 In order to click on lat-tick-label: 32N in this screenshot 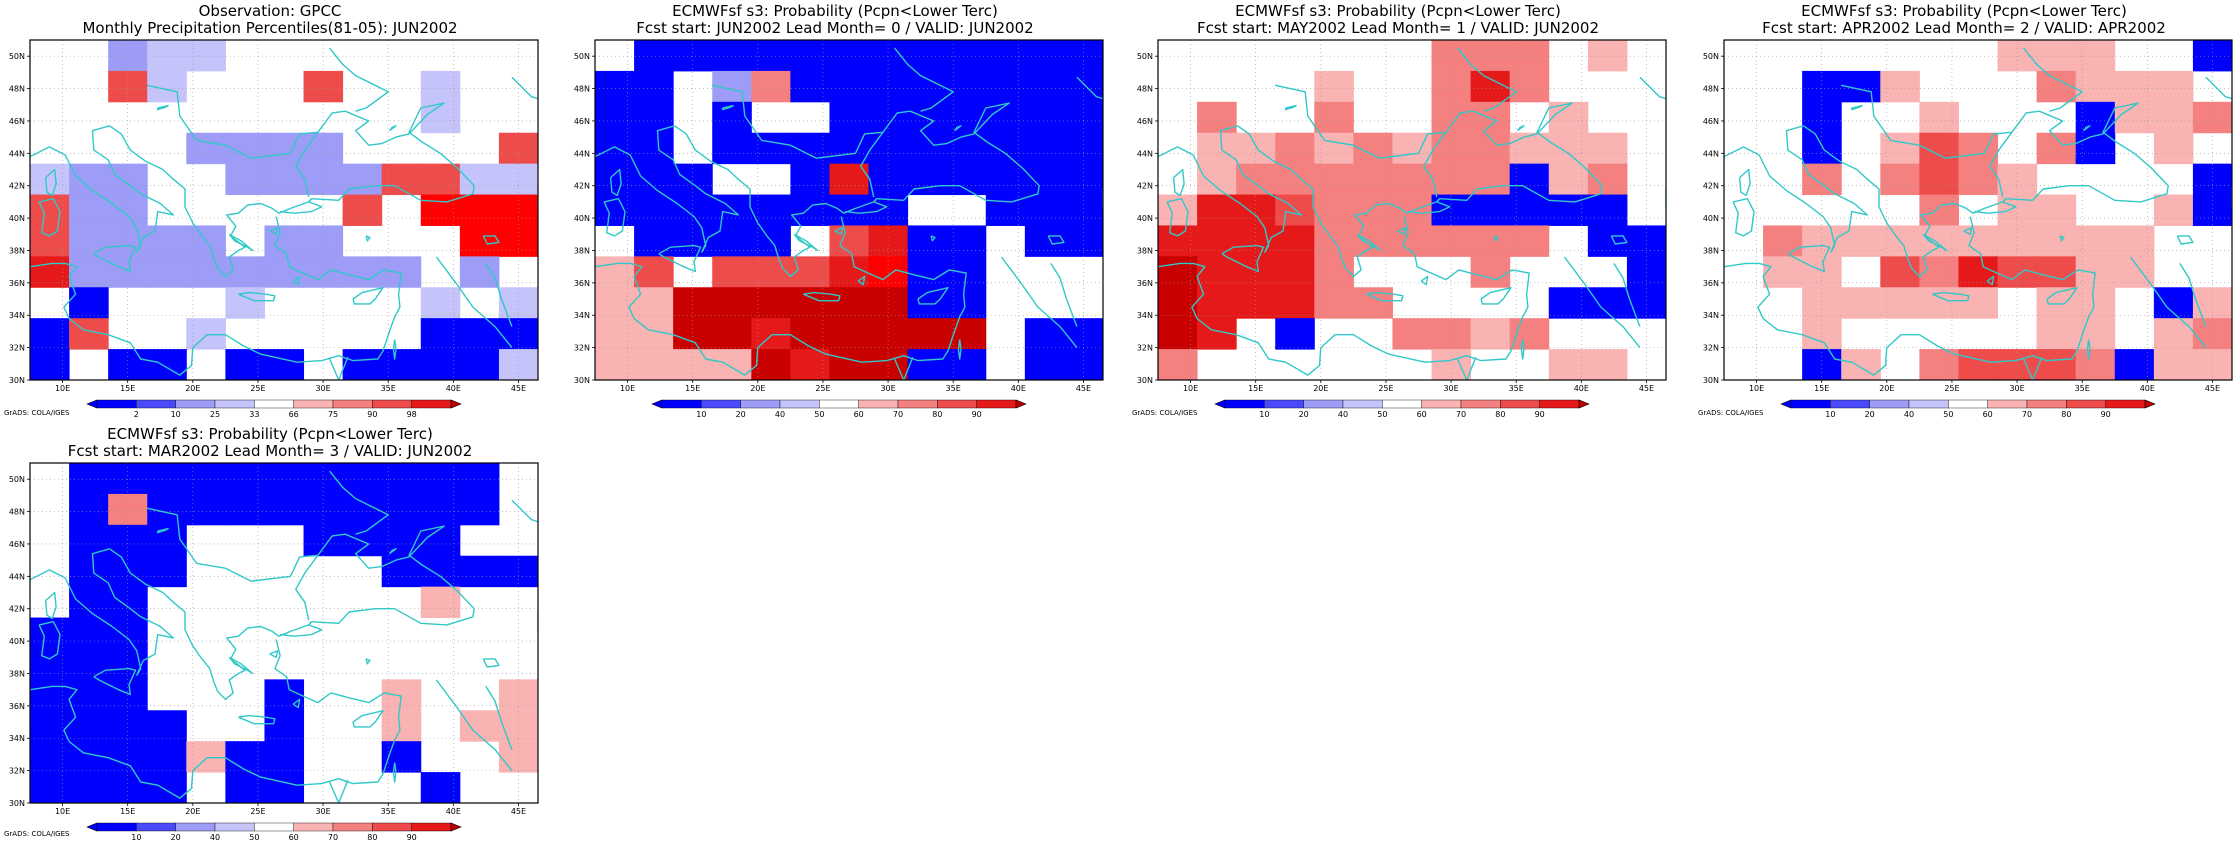, I will do `click(1711, 348)`.